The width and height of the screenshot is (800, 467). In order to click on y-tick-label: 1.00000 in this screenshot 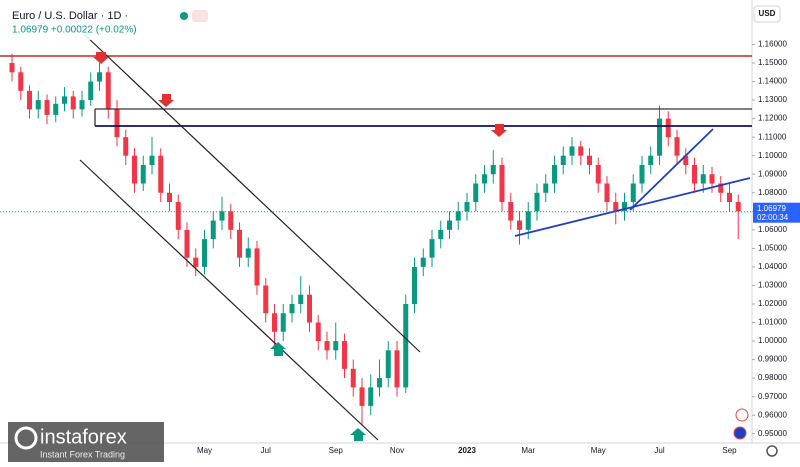, I will do `click(772, 340)`.